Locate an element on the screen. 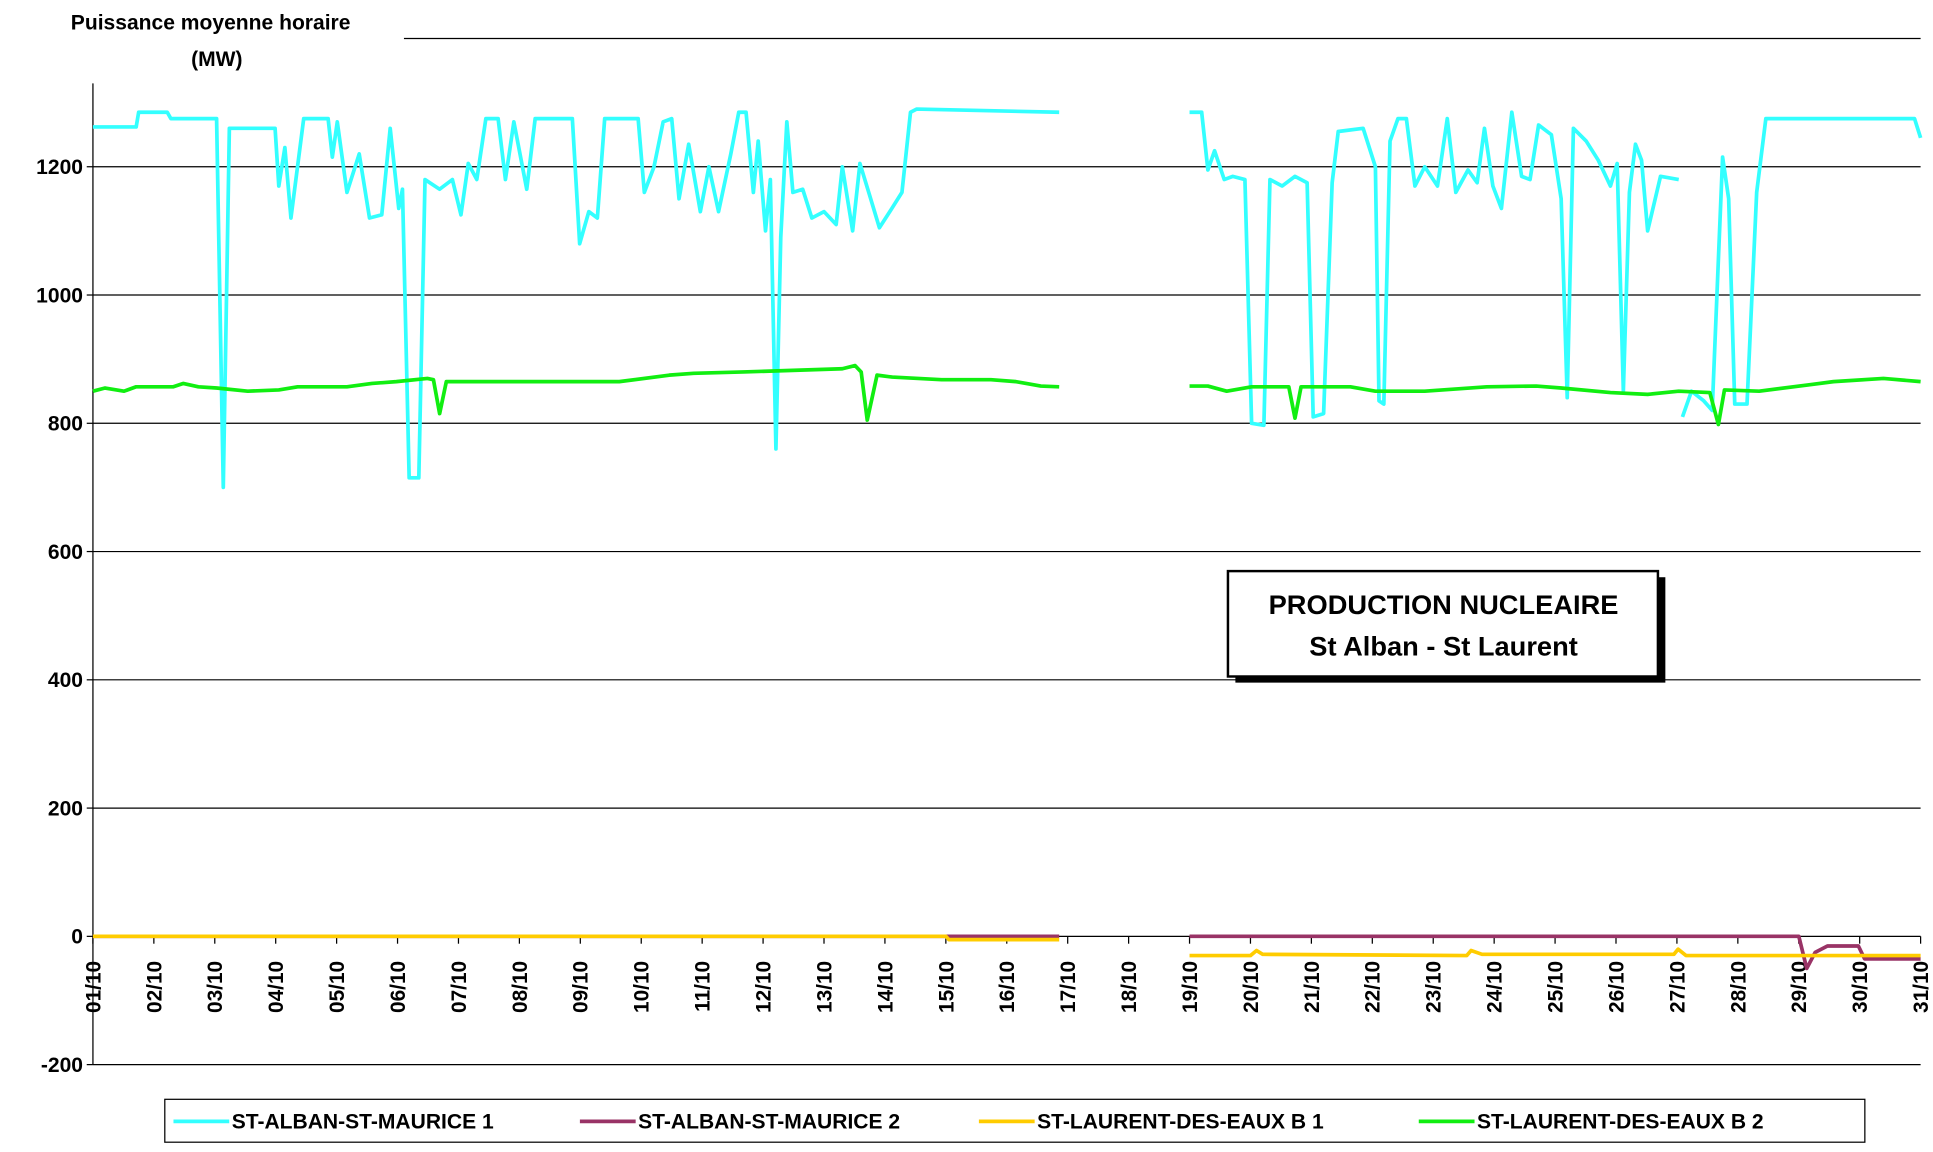 The width and height of the screenshot is (1933, 1152). x-tick-label: 13/10 is located at coordinates (824, 987).